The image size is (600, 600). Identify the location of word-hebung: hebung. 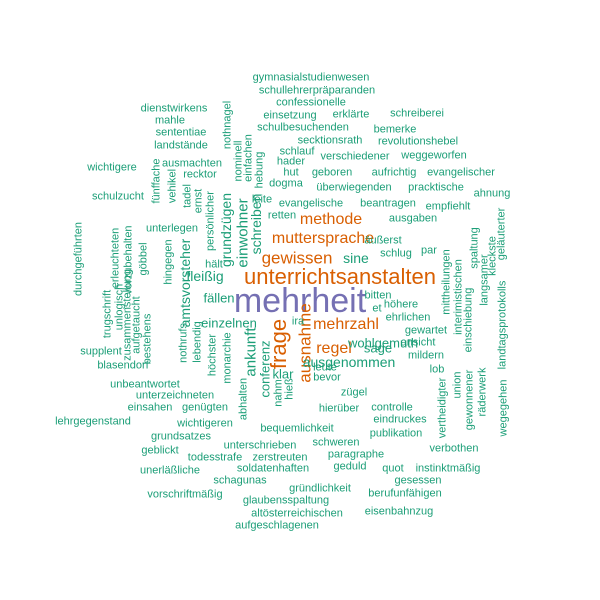
(259, 170).